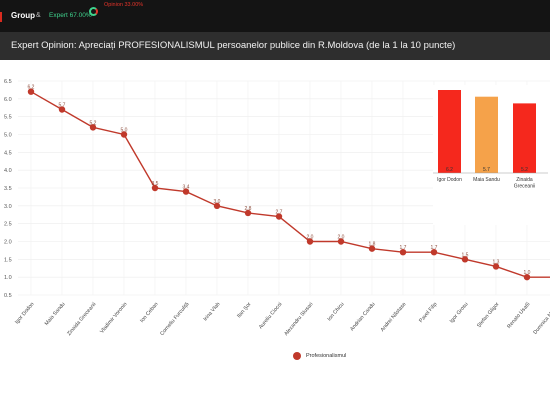  What do you see at coordinates (248, 209) in the screenshot?
I see `data-label: 2.8` at bounding box center [248, 209].